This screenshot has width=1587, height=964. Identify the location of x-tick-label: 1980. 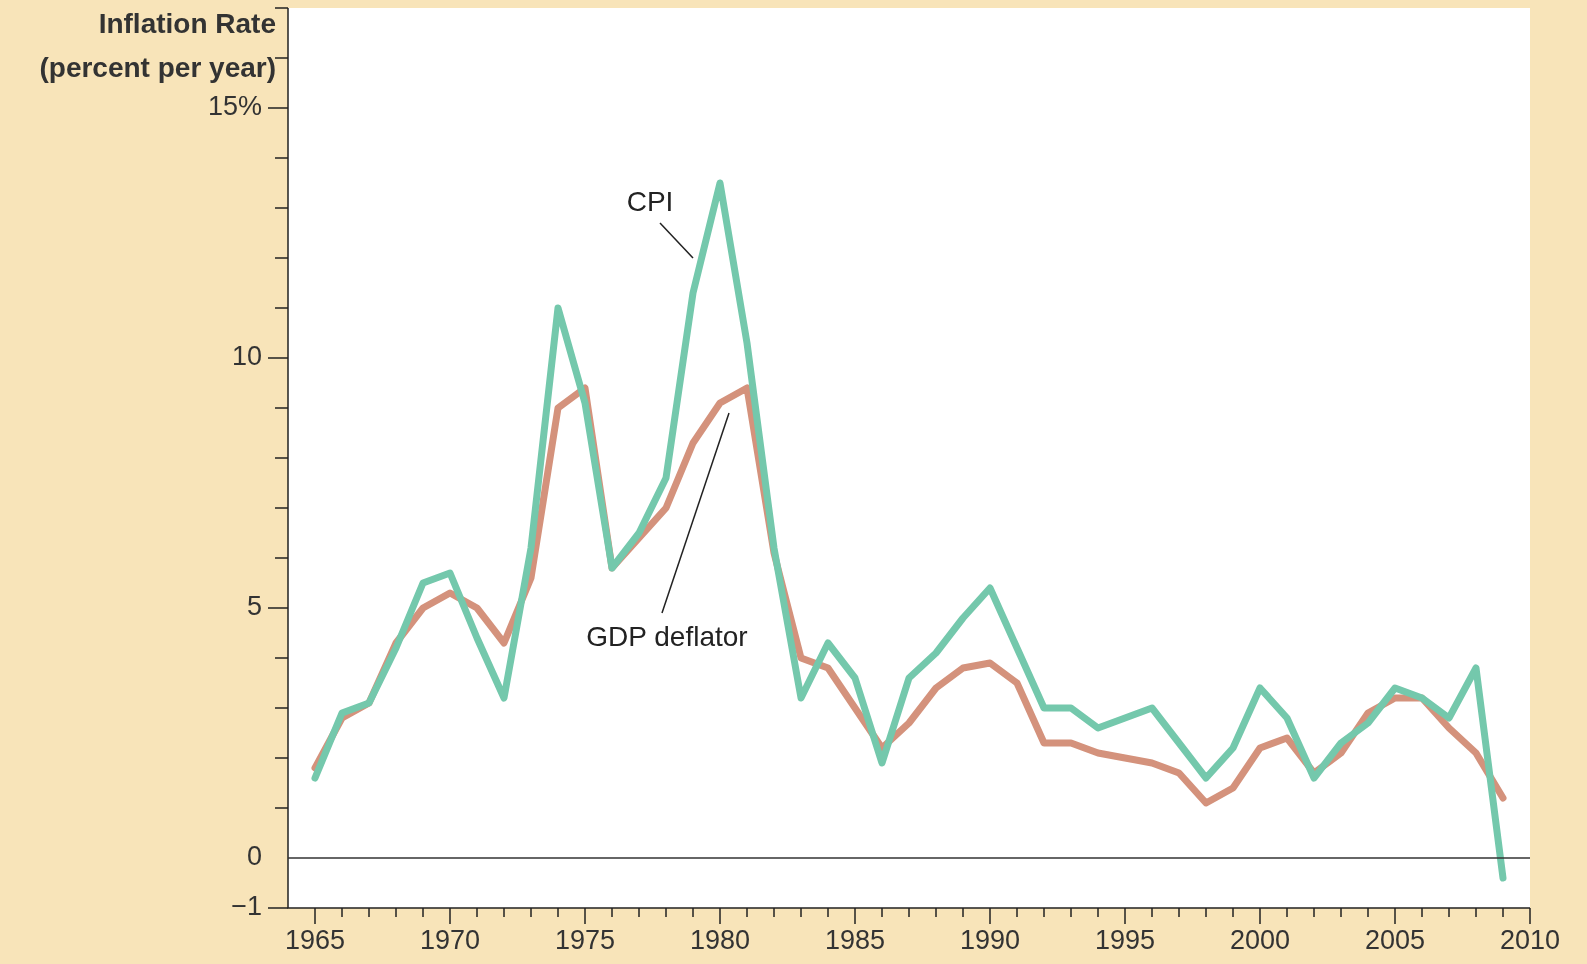
(720, 939).